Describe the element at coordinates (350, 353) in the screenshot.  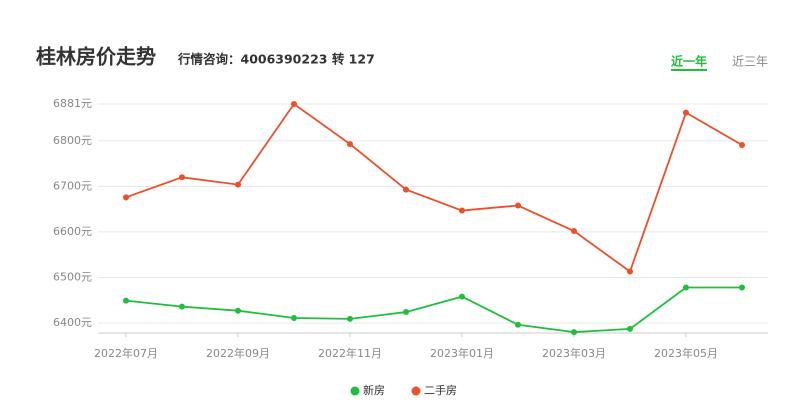
I see `x-tick-label: 2022年11月` at that location.